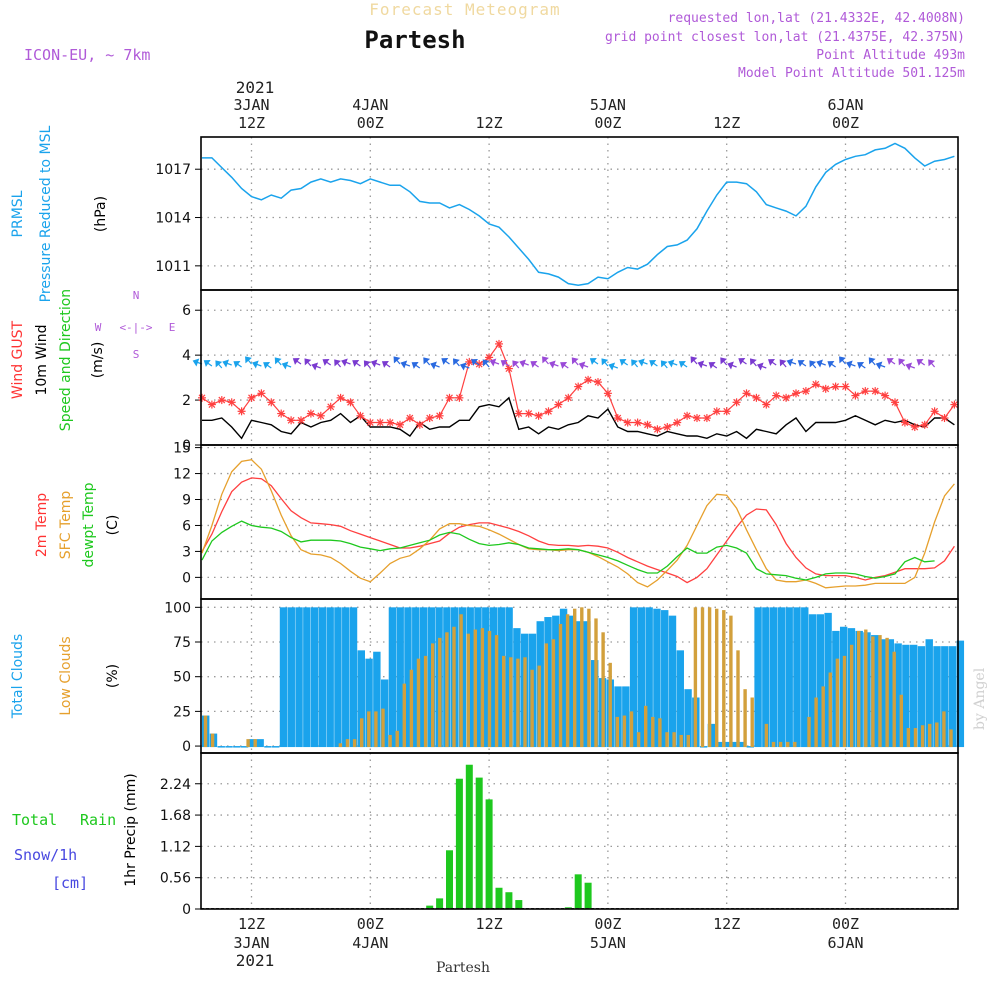 The height and width of the screenshot is (1000, 1000). What do you see at coordinates (175, 816) in the screenshot?
I see `ytick-label-precip: 1.68` at bounding box center [175, 816].